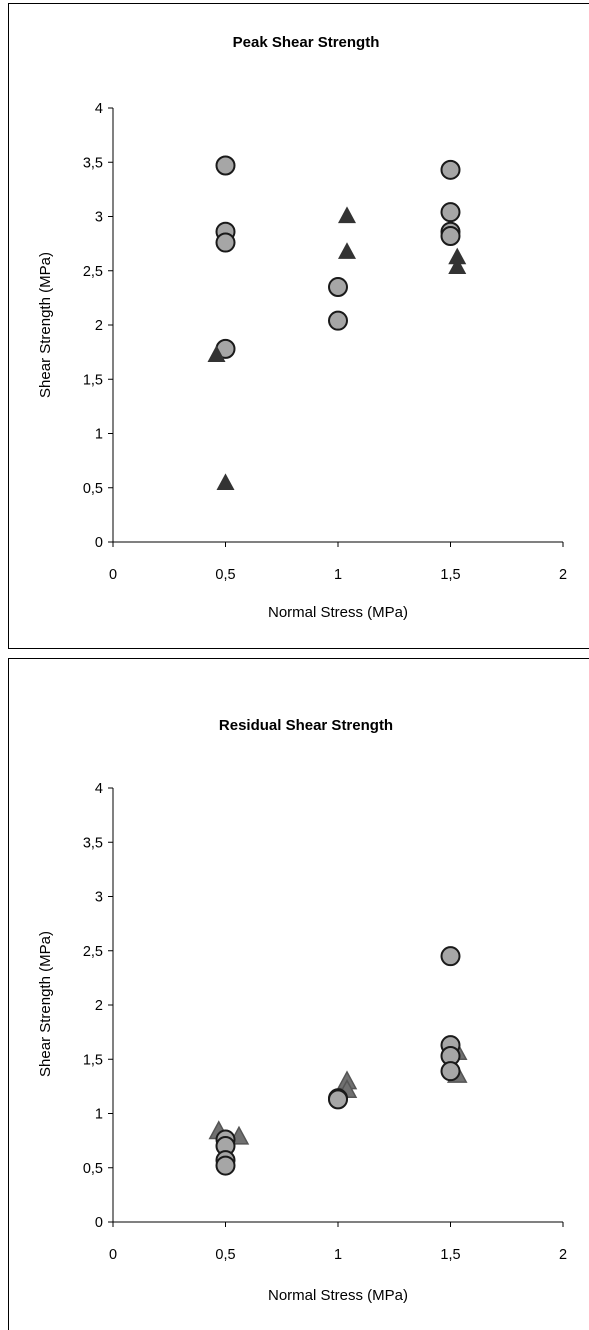 This screenshot has height=1330, width=589. Describe the element at coordinates (306, 42) in the screenshot. I see `chart-title: Peak Shear Strength` at that location.